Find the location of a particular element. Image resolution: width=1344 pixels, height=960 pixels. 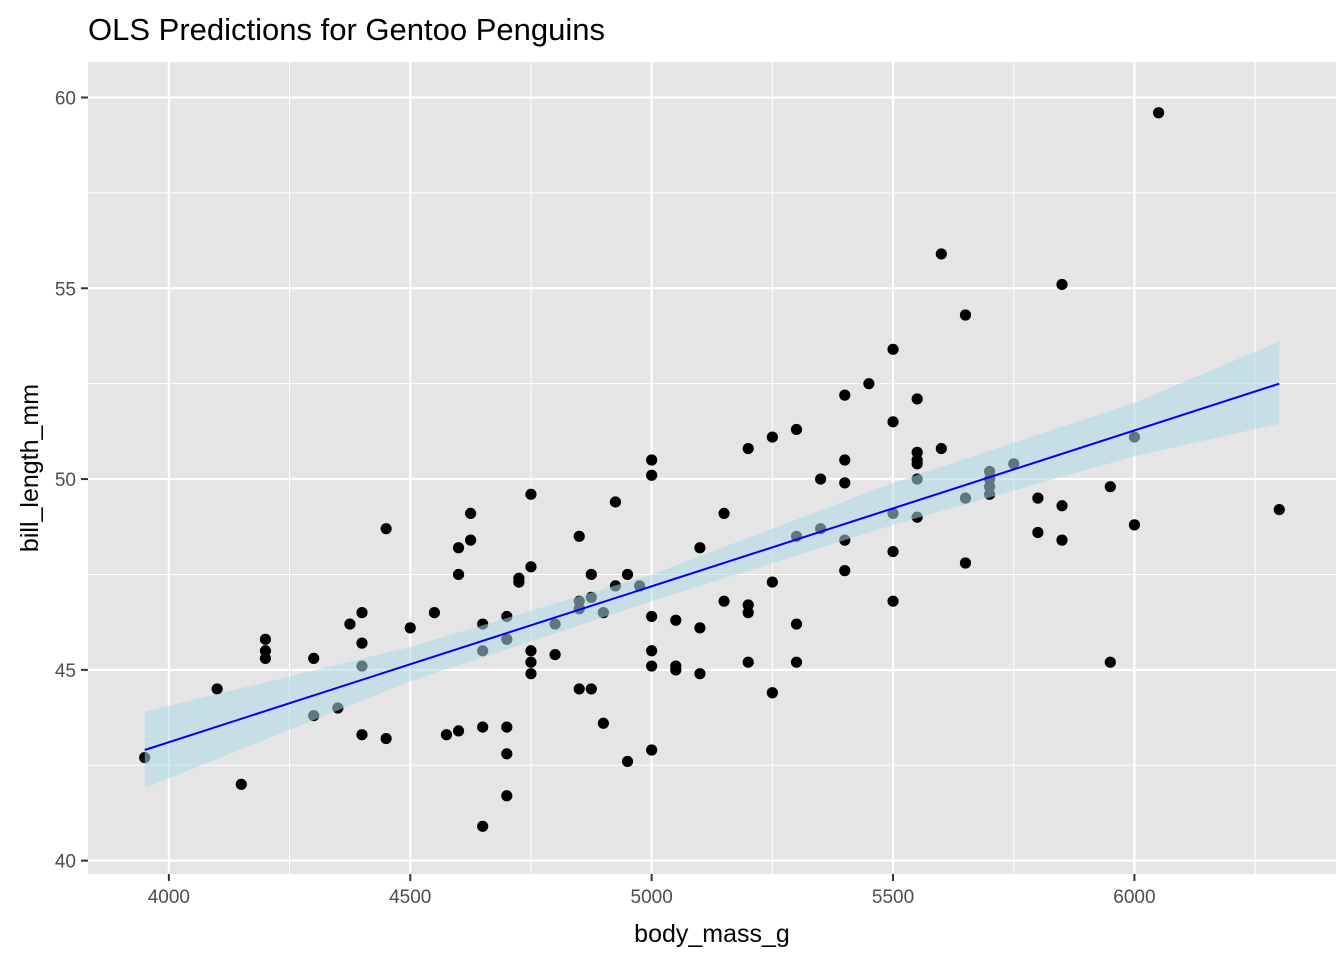

y-axis: 40 45 50 55 60 is located at coordinates (71, 480).